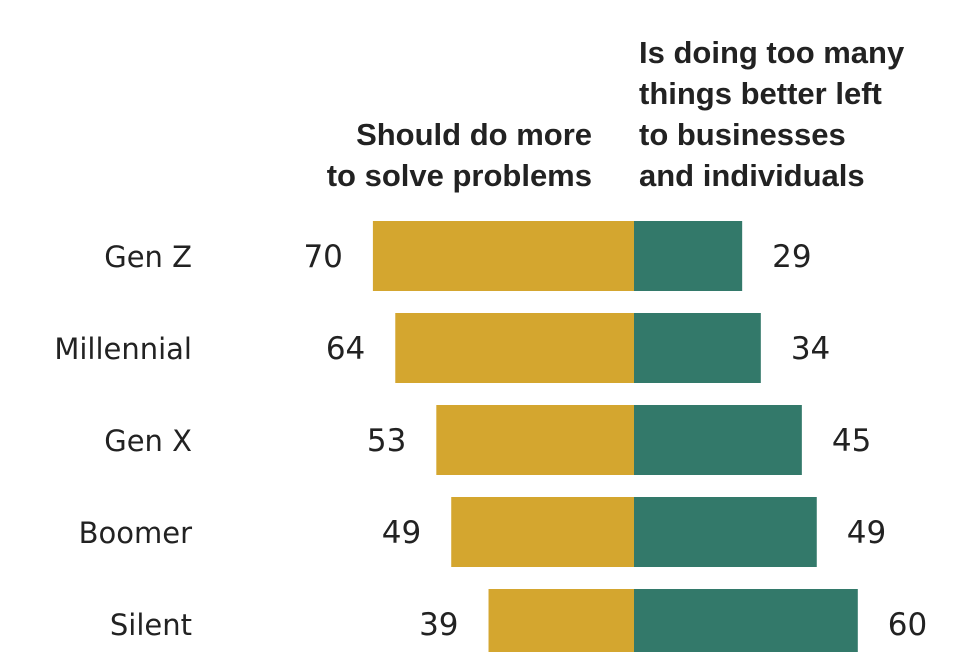  Describe the element at coordinates (742, 134) in the screenshot. I see `right-header-line: to businesses` at that location.